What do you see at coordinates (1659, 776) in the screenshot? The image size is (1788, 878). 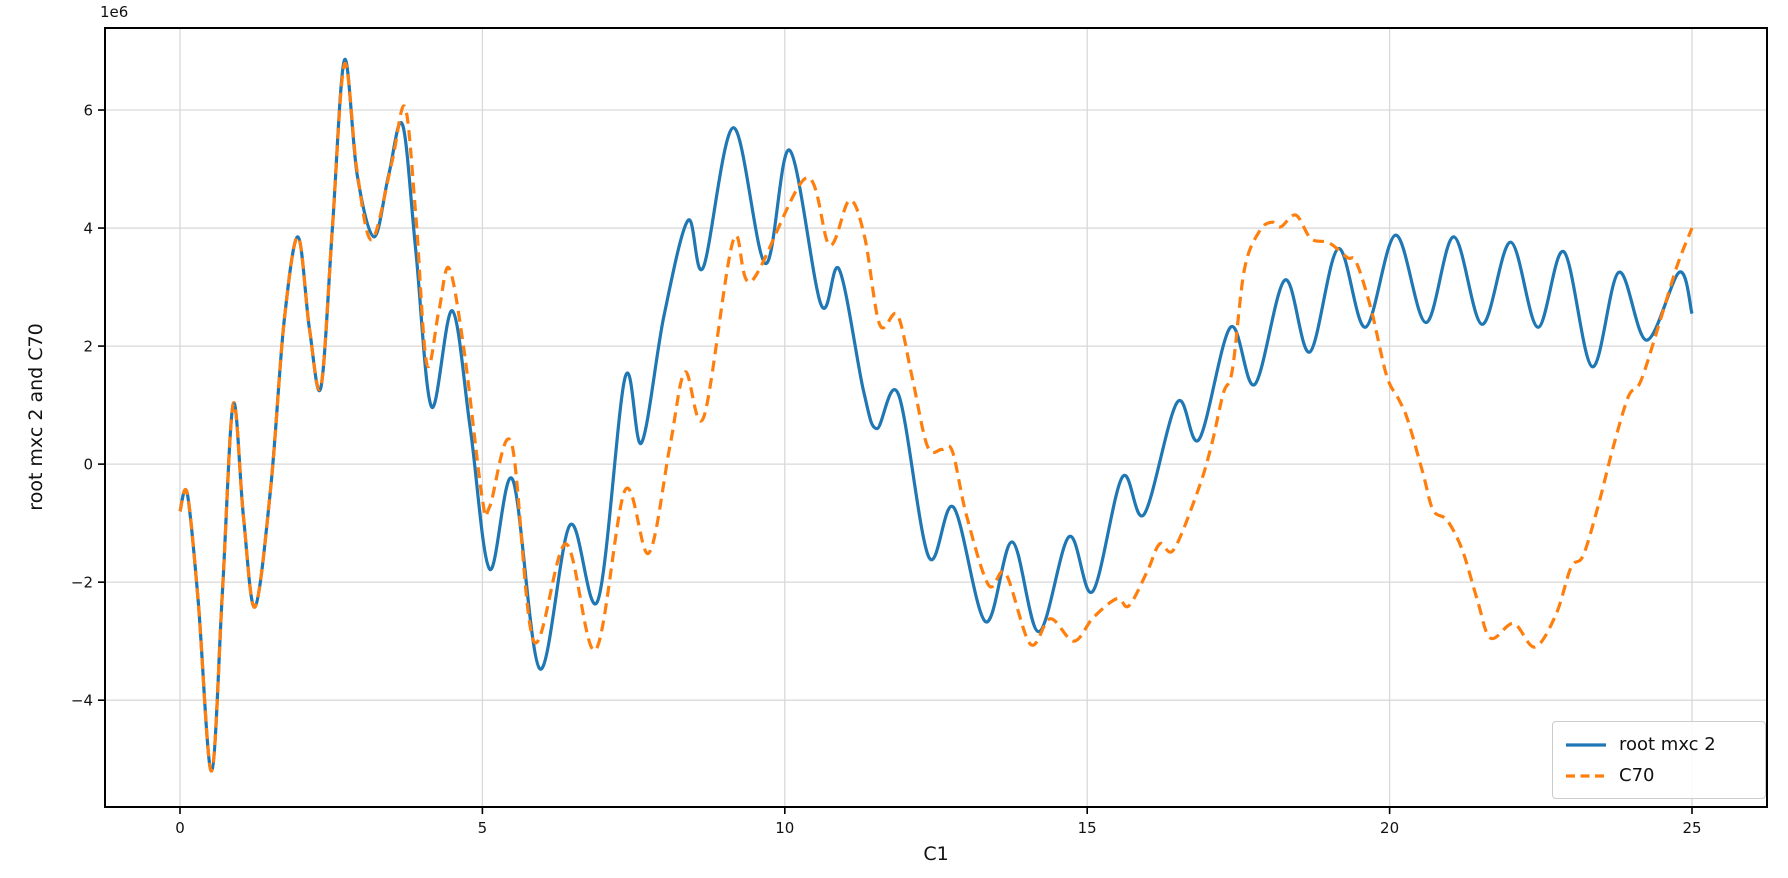 I see `legend-entry-c70: C70` at bounding box center [1659, 776].